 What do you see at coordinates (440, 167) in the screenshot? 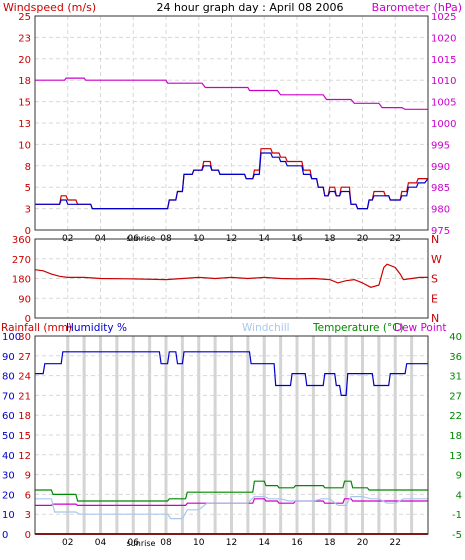
I see `baro-y-tick-label: 990` at bounding box center [440, 167].